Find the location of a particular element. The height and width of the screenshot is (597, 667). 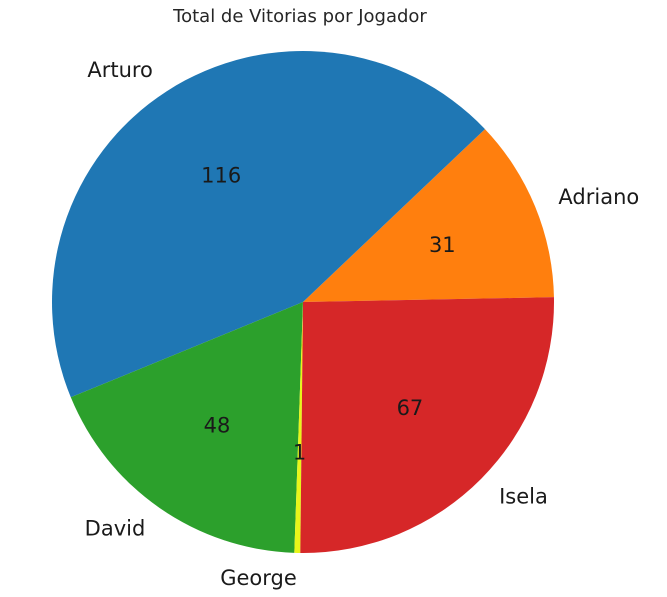

value-label-isela: 67 is located at coordinates (410, 408).